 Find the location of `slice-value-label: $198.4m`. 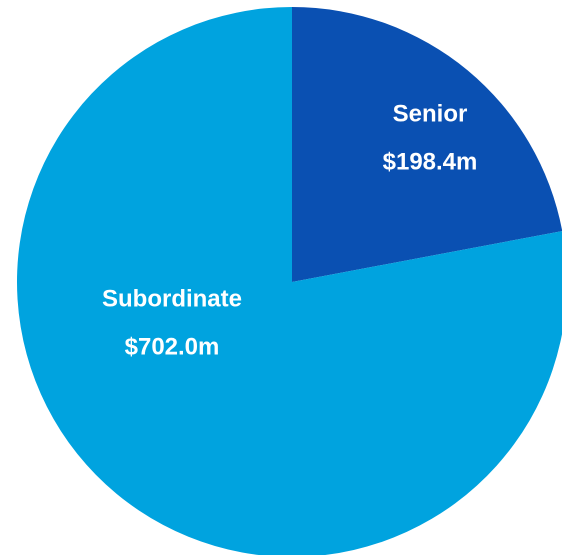

slice-value-label: $198.4m is located at coordinates (430, 161).